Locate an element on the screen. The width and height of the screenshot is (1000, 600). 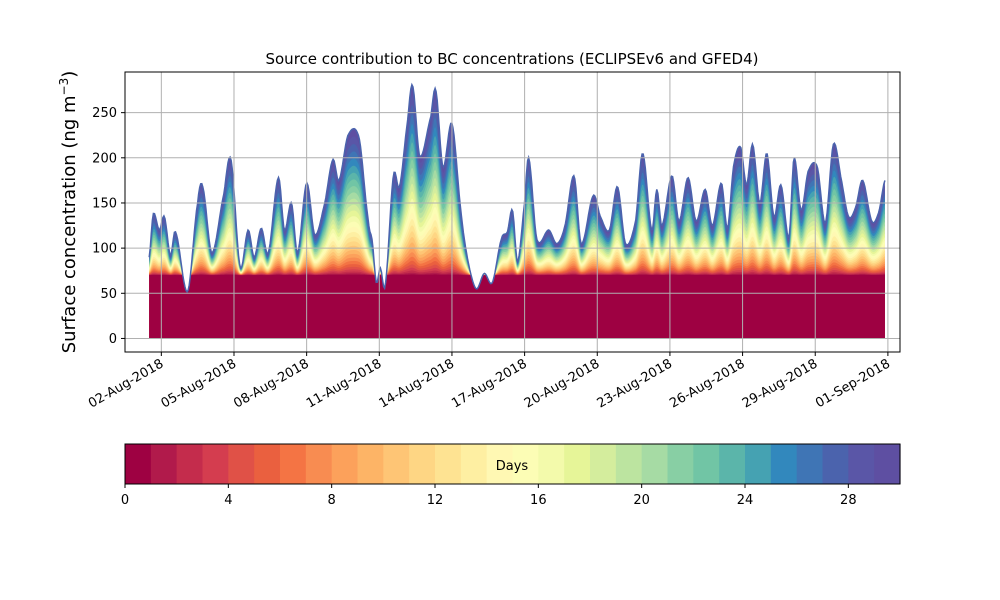
y-axis-label: Surface concentration (ng m−3) is located at coordinates (68, 212).